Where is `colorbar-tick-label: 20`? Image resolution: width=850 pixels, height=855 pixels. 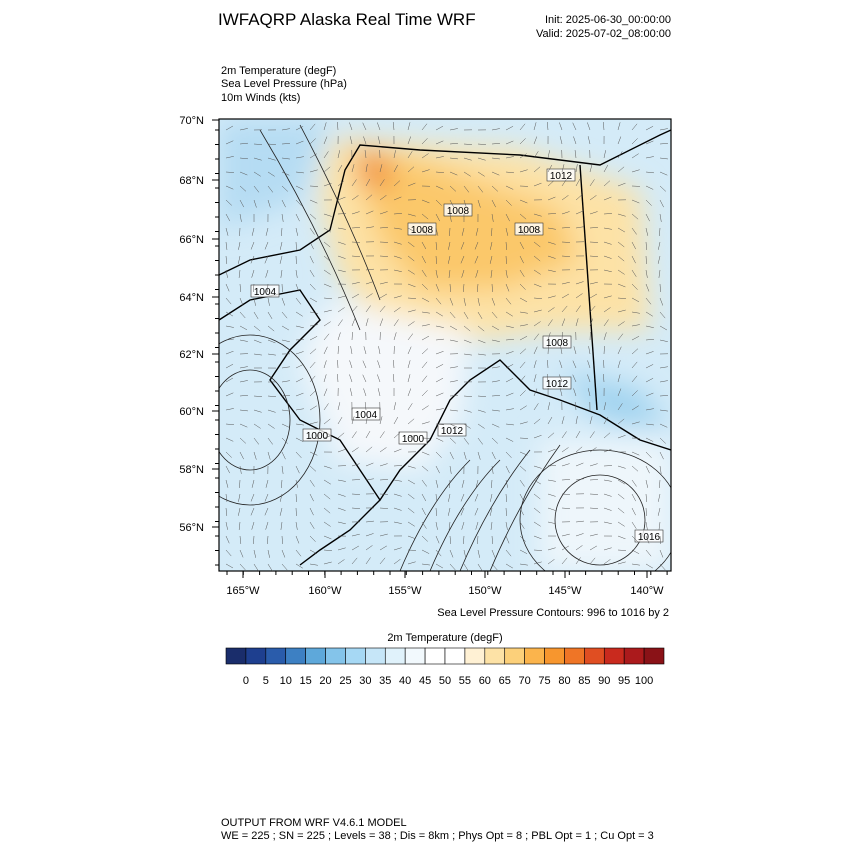
colorbar-tick-label: 20 is located at coordinates (325, 681).